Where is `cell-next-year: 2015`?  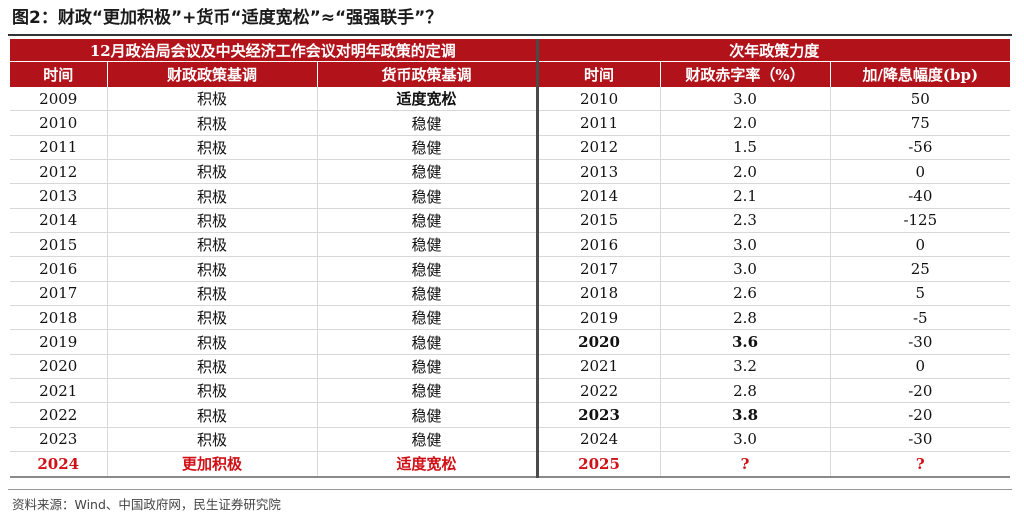
cell-next-year: 2015 is located at coordinates (598, 221).